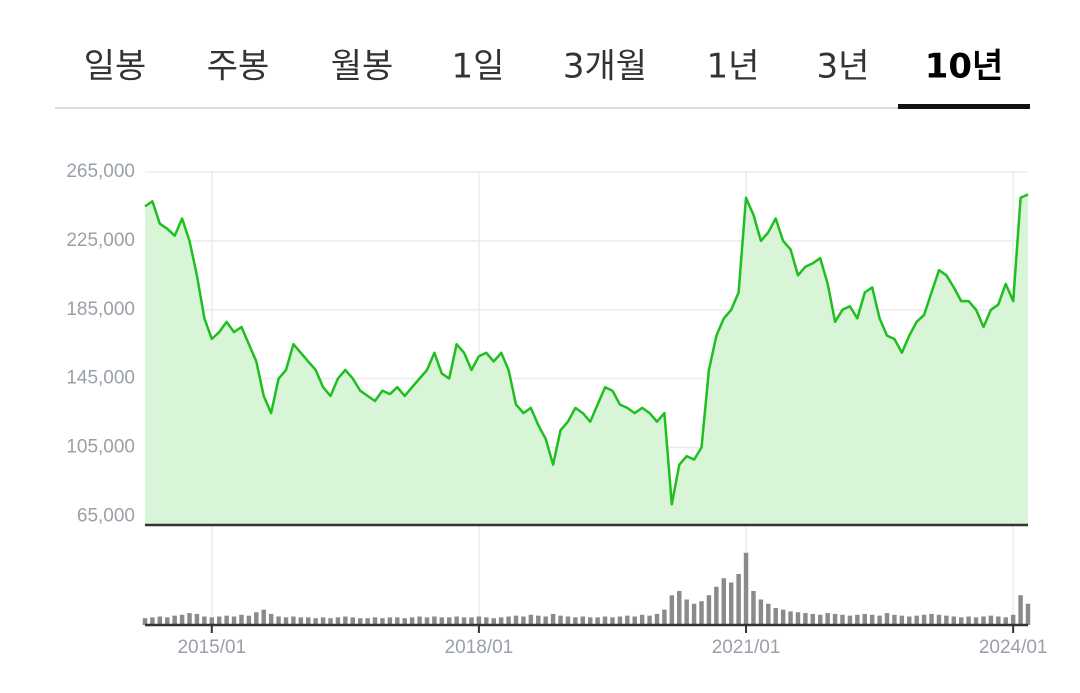 The image size is (1080, 693). What do you see at coordinates (362, 67) in the screenshot?
I see `tab: 월봉` at bounding box center [362, 67].